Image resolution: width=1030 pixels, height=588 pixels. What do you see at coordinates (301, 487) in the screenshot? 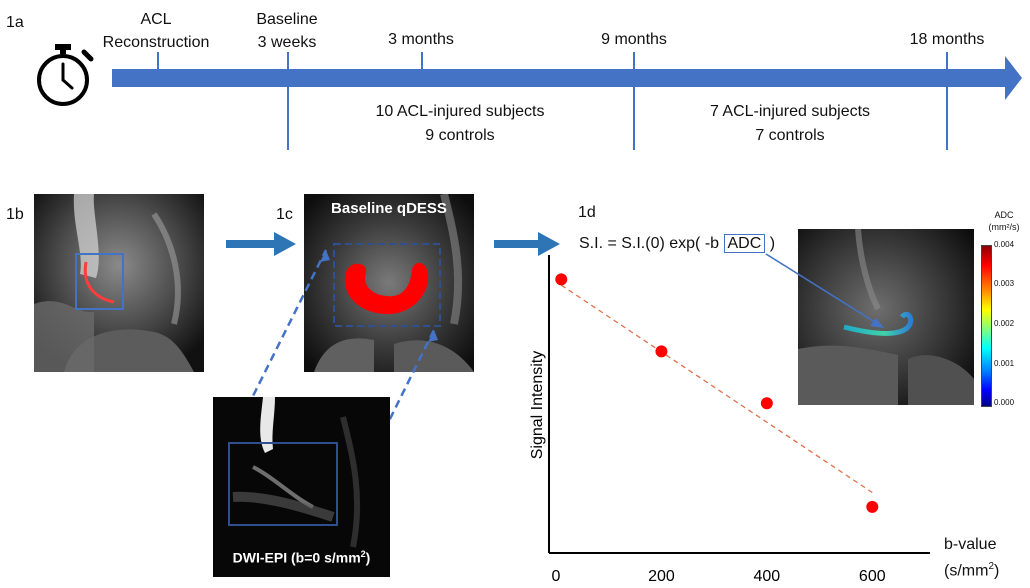
I see `mri-dwi-epi: DWI-EPI (b=0 s/mm2)` at bounding box center [301, 487].